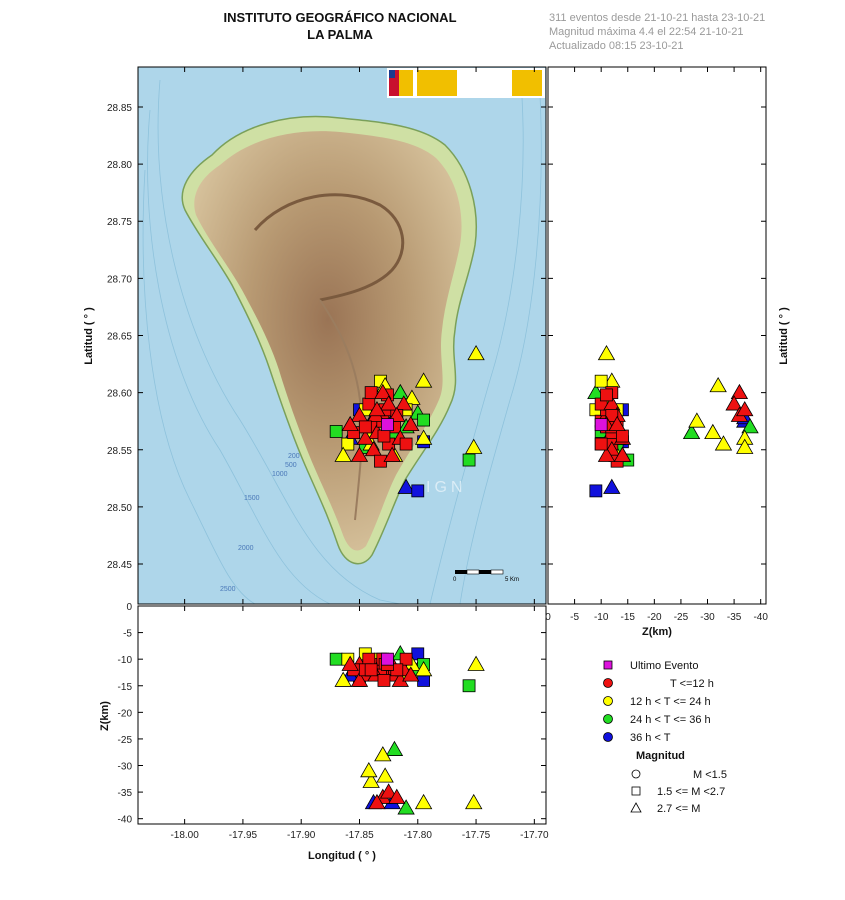  Describe the element at coordinates (534, 835) in the screenshot. I see `longitude-tick-label: -17.70` at that location.